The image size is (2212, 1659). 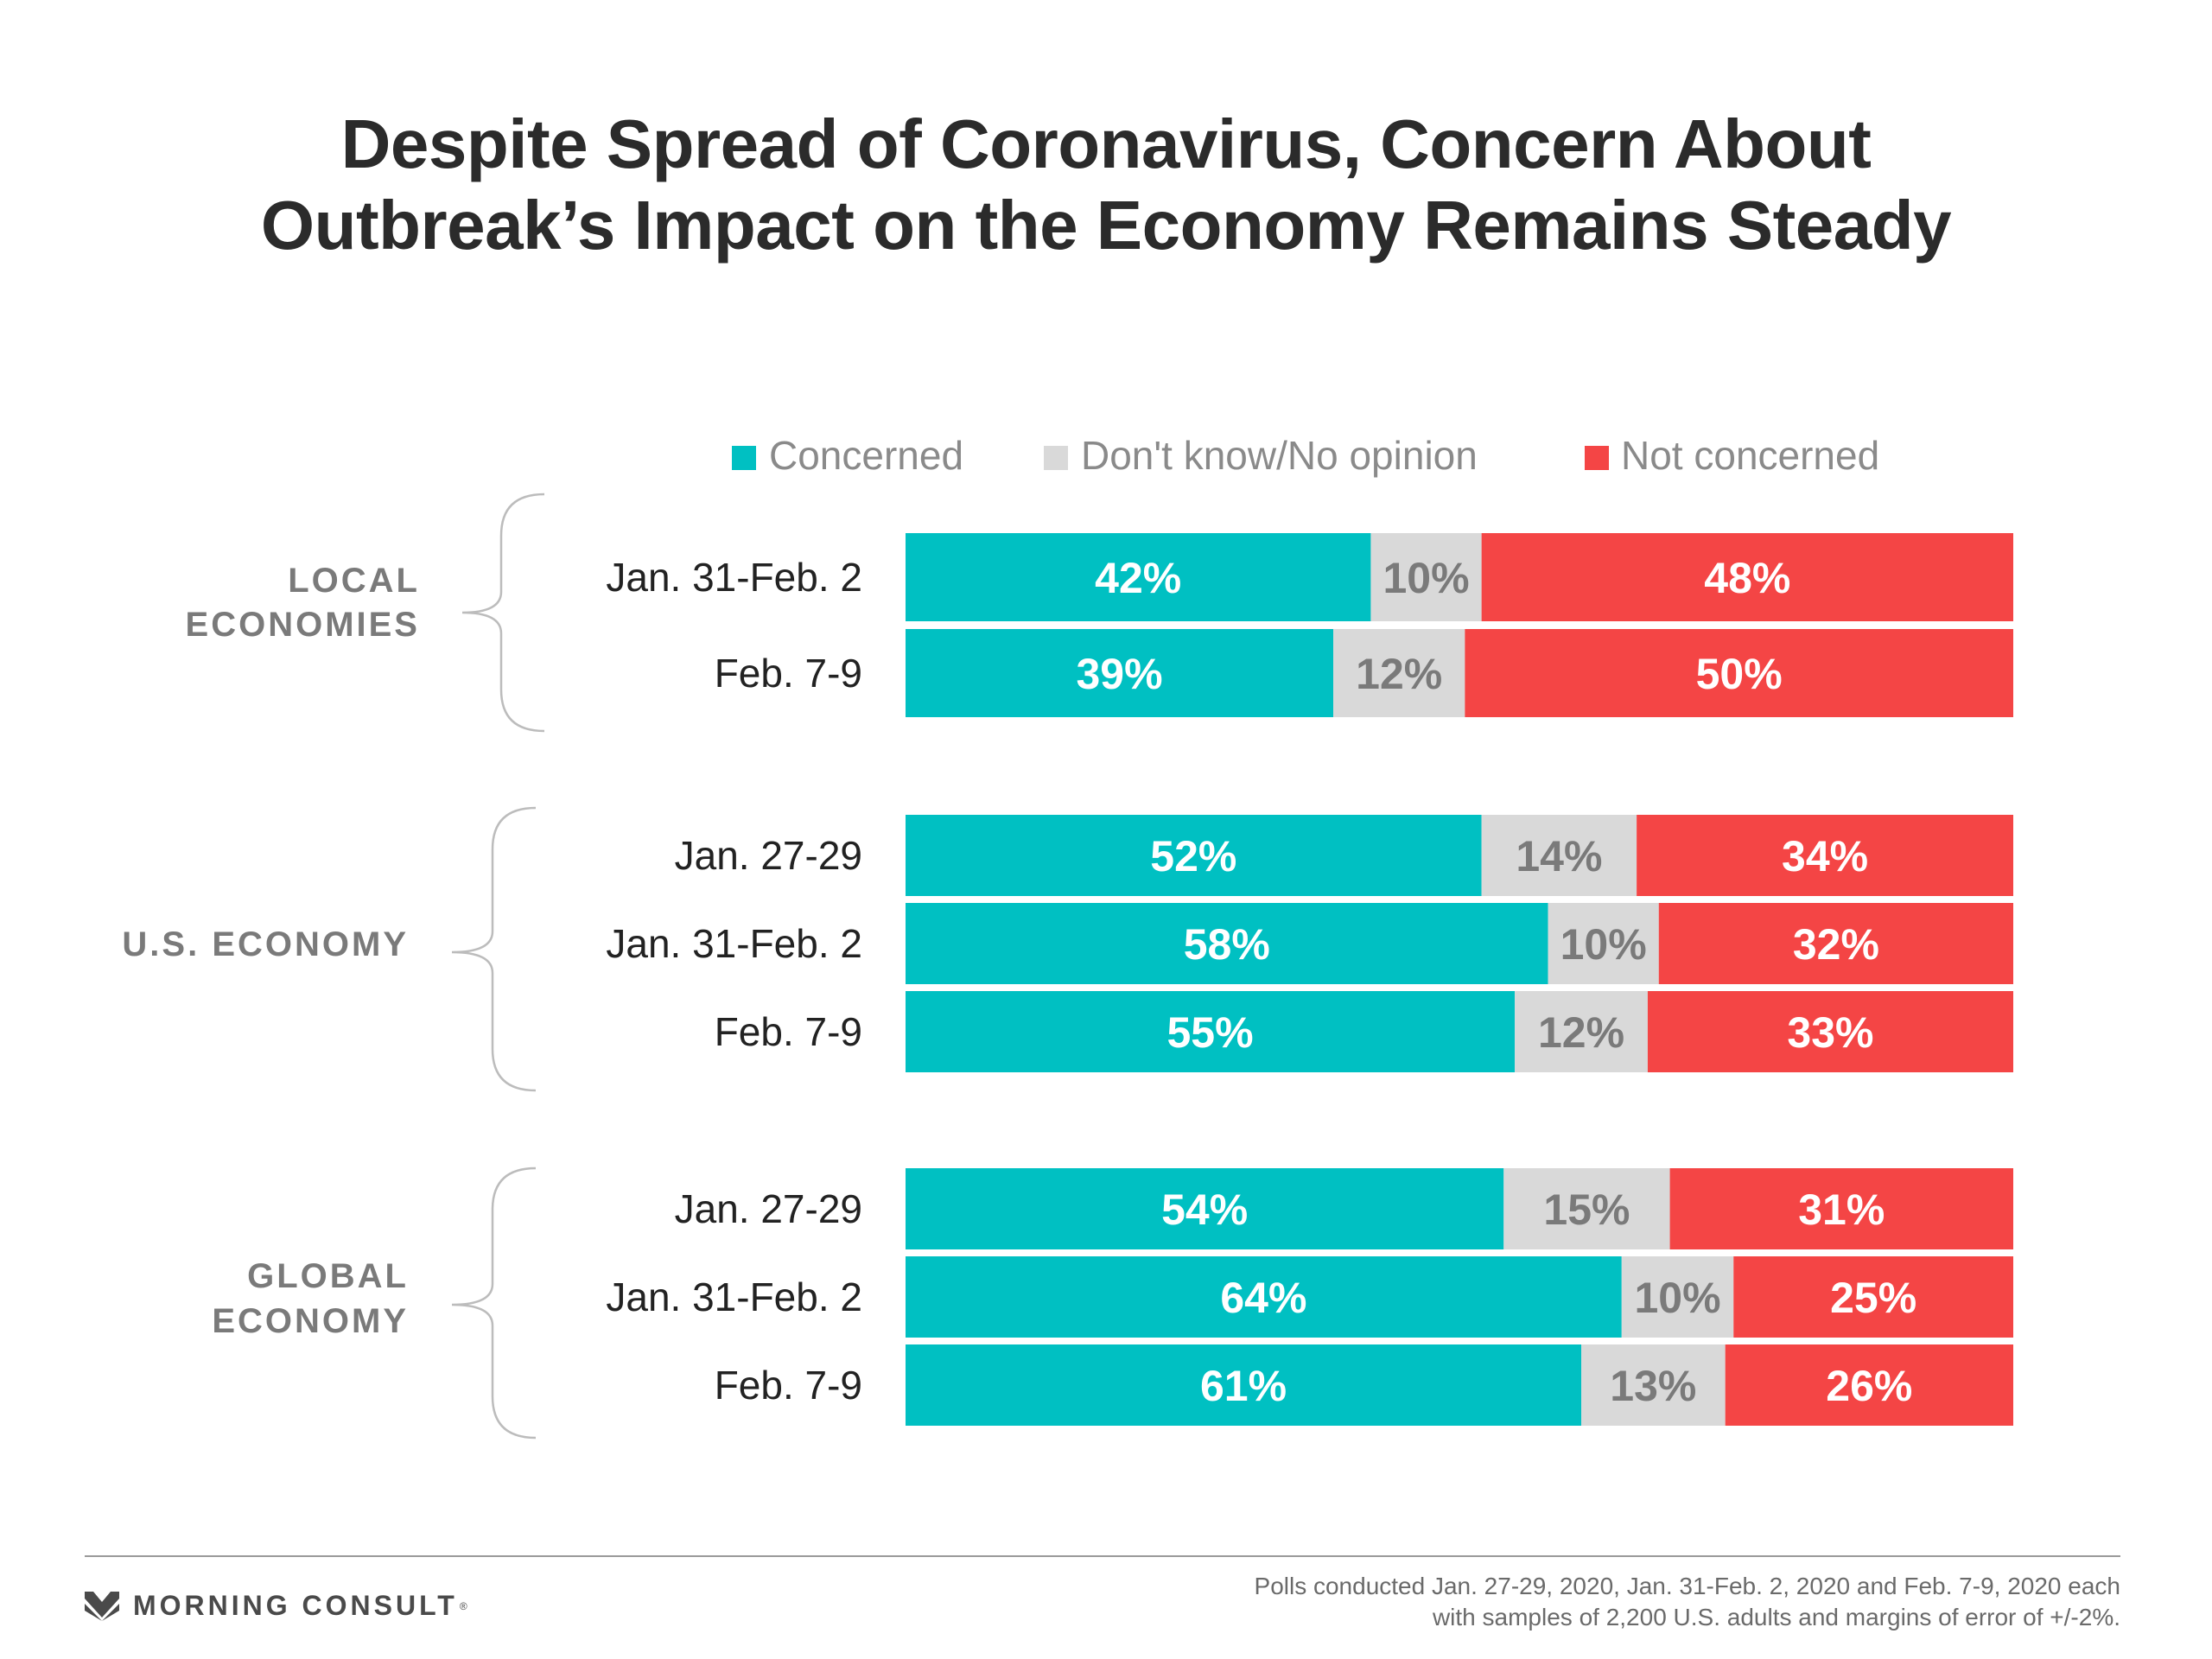 I want to click on bar-segment-local-economies-jan-31-feb-2-not-concerned, so click(x=1747, y=577).